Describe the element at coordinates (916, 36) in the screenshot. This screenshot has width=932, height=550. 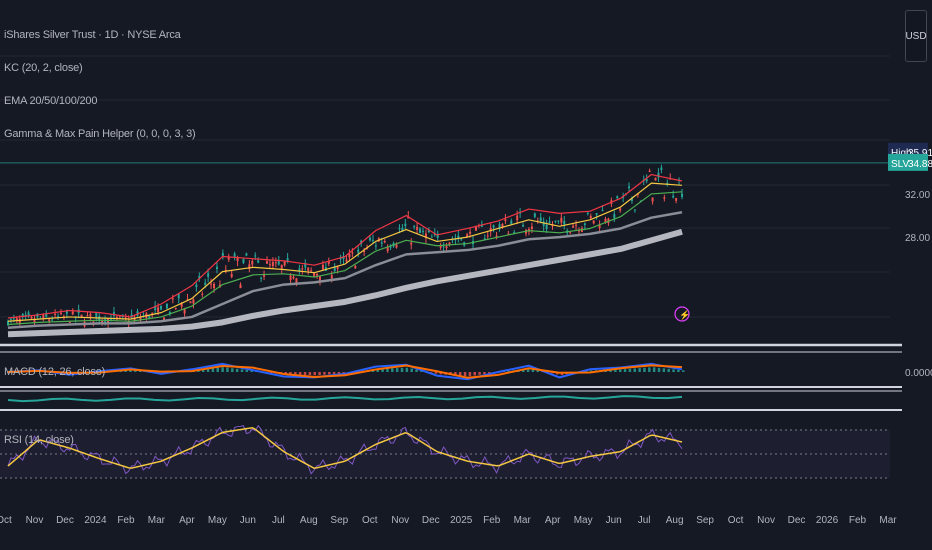
I see `currency-button: USD` at that location.